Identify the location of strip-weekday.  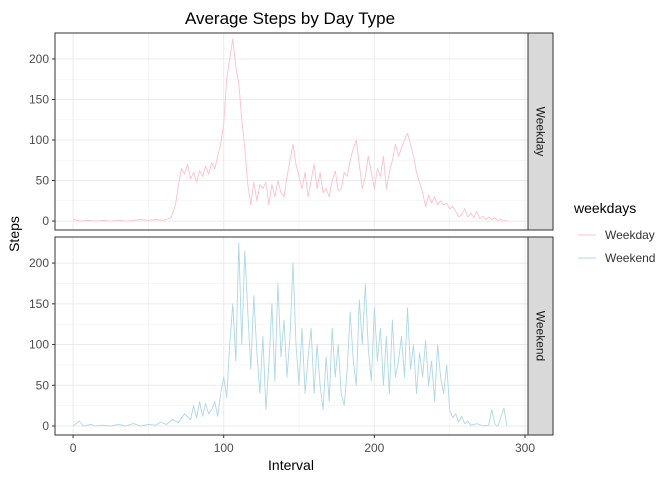
(540, 131).